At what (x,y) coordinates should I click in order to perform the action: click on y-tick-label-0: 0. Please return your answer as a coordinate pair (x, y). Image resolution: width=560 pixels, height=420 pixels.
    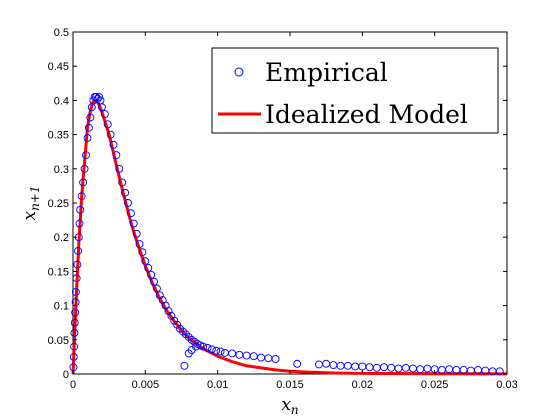
    Looking at the image, I should click on (66, 375).